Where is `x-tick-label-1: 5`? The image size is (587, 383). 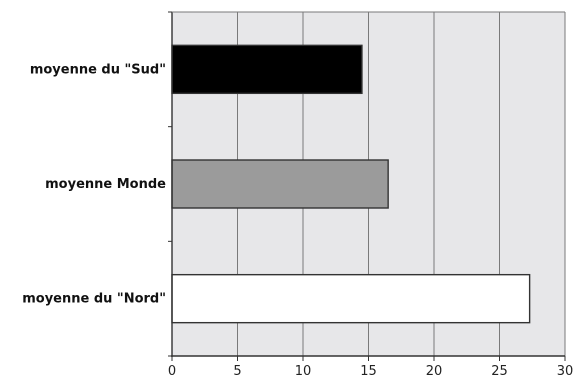
x-tick-label-1: 5 is located at coordinates (237, 371).